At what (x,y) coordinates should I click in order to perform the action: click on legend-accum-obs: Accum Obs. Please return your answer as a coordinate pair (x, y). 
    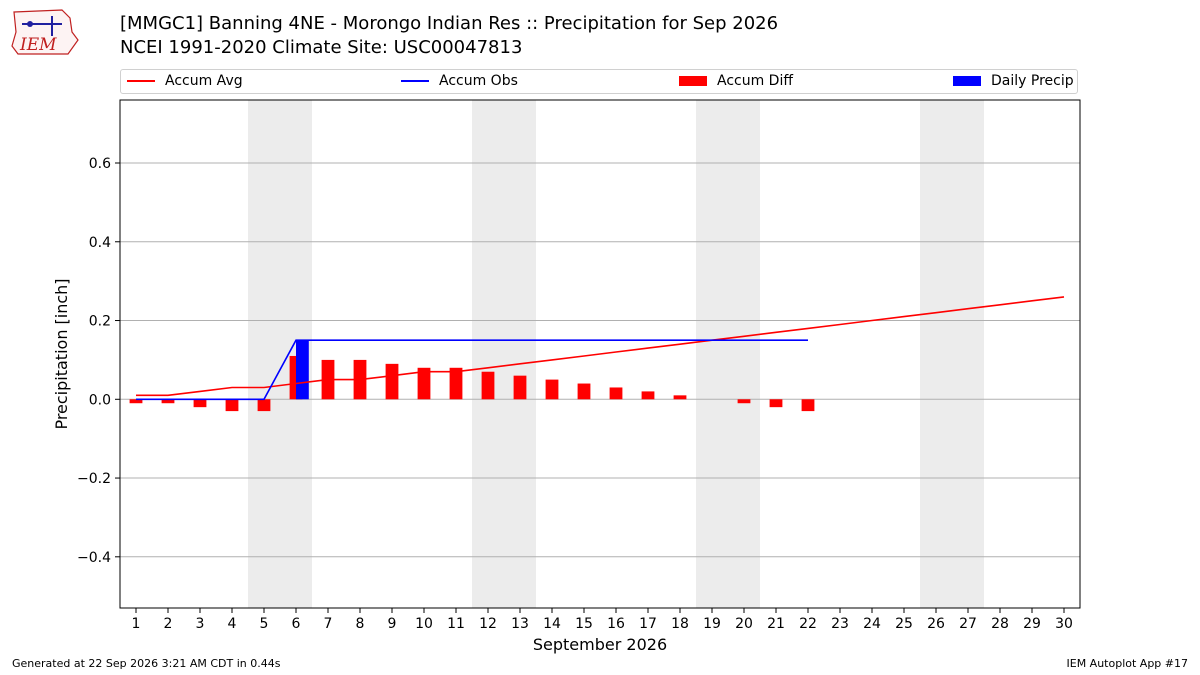
    Looking at the image, I should click on (459, 81).